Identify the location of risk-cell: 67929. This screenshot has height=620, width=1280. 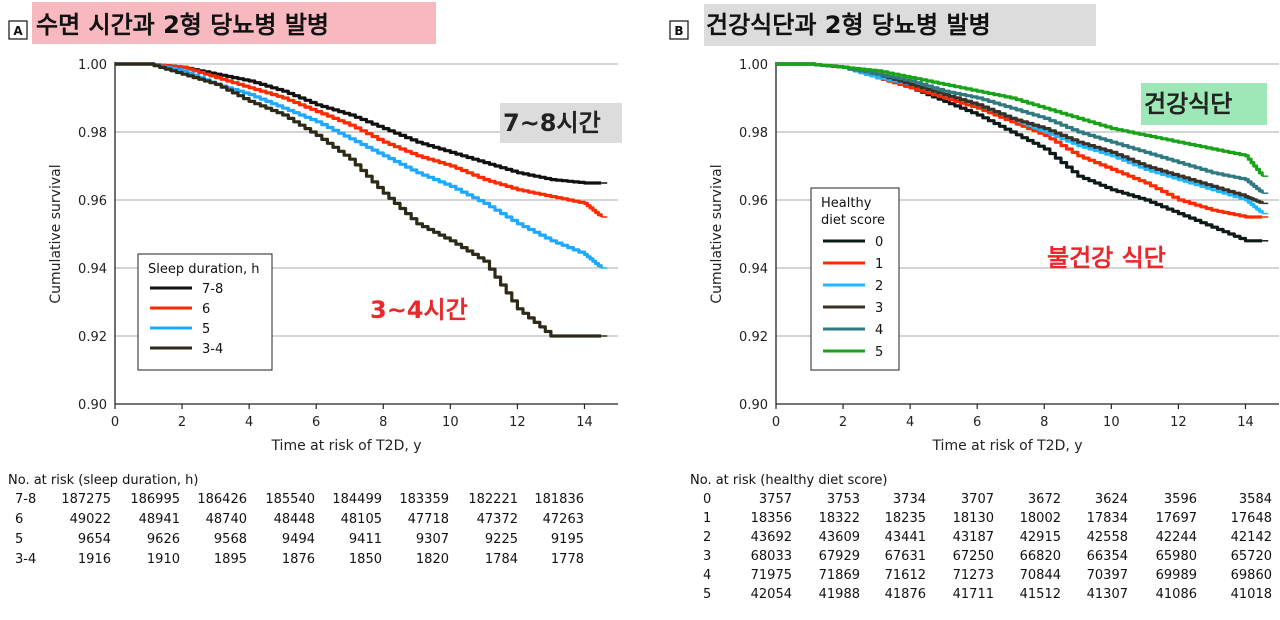
(839, 556).